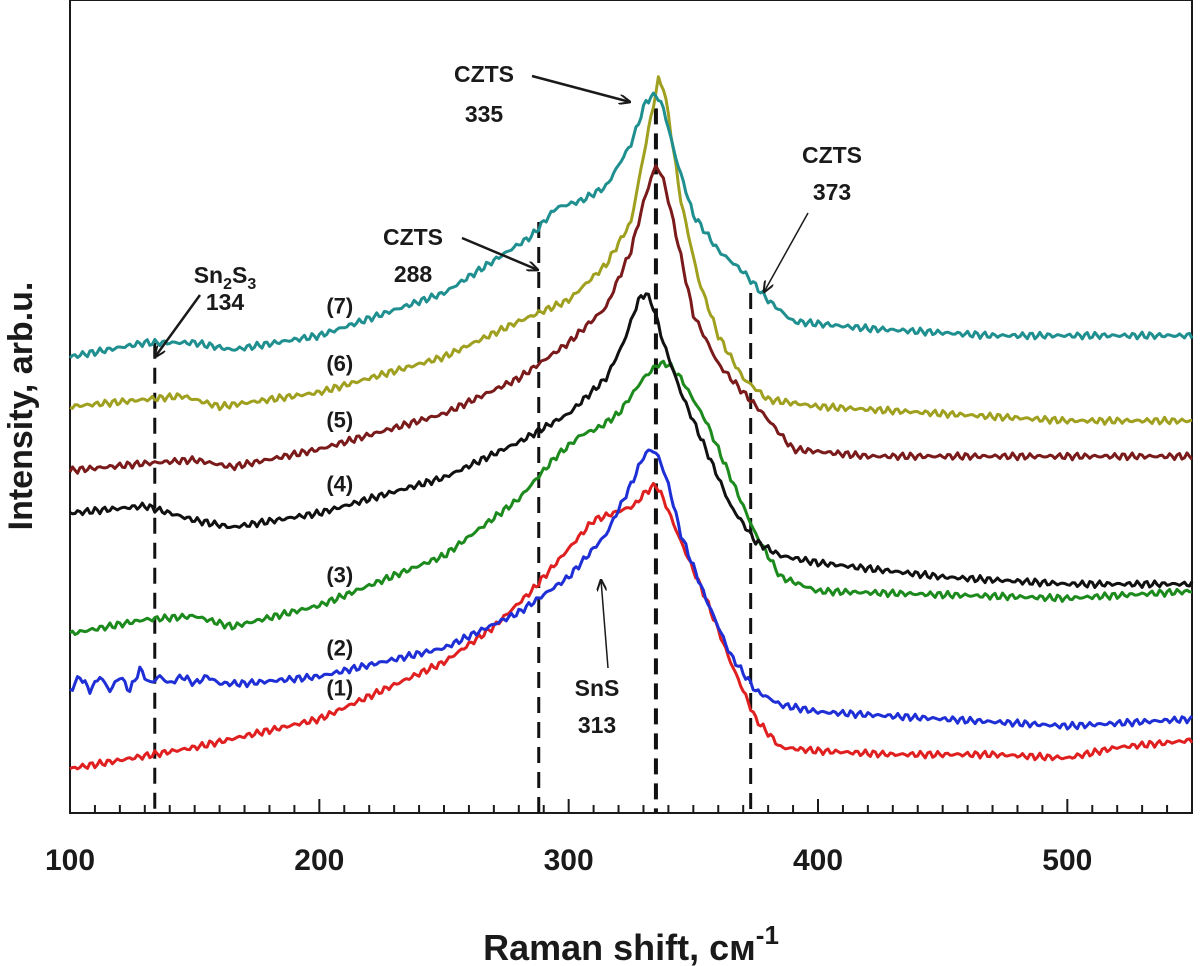 The image size is (1200, 966). Describe the element at coordinates (597, 725) in the screenshot. I see `annotation-value-313: 313` at that location.